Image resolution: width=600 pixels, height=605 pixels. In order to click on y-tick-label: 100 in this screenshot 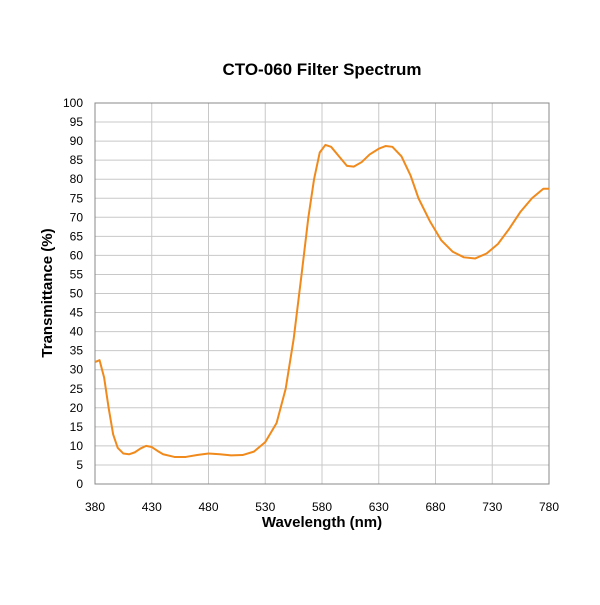, I will do `click(73, 103)`.